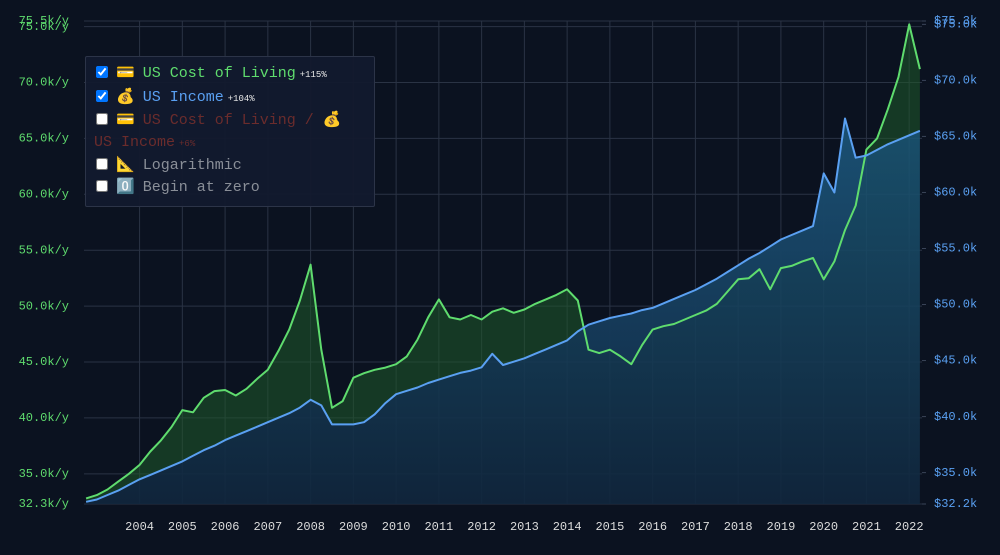  I want to click on y2-tick-label: $75.3k, so click(955, 21).